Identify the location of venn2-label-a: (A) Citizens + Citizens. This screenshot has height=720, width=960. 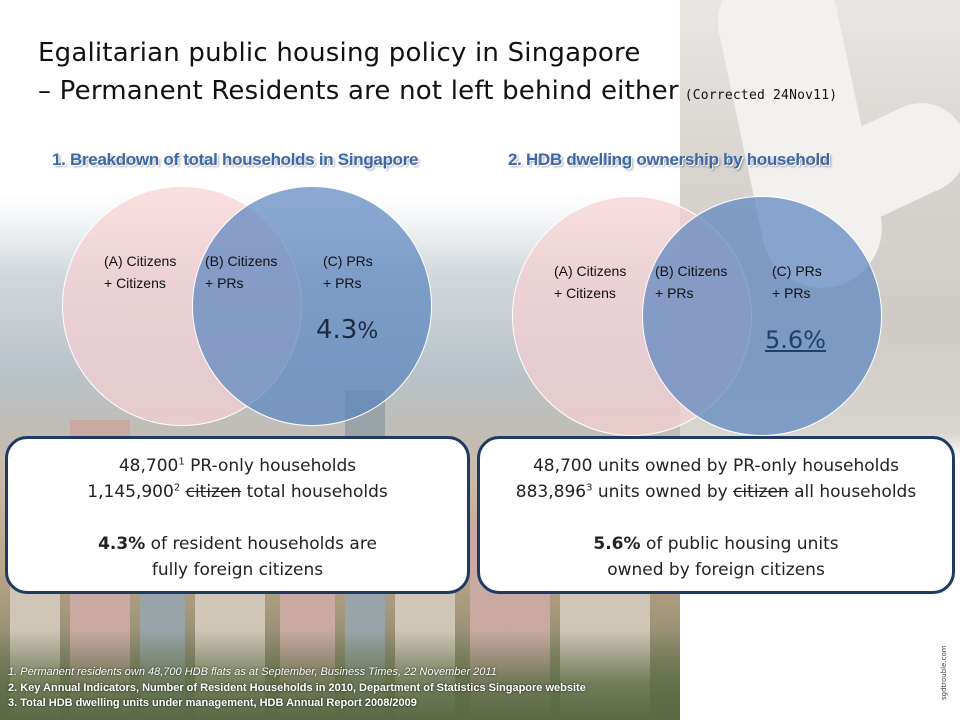
(590, 282).